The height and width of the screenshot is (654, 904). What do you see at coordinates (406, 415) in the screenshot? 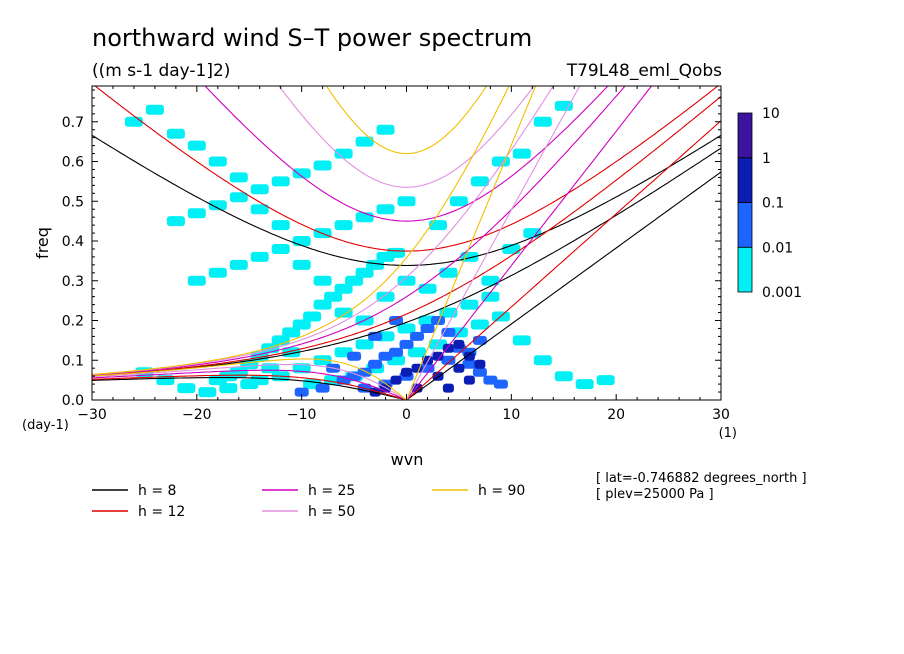
I see `x-tick-label: 0` at bounding box center [406, 415].